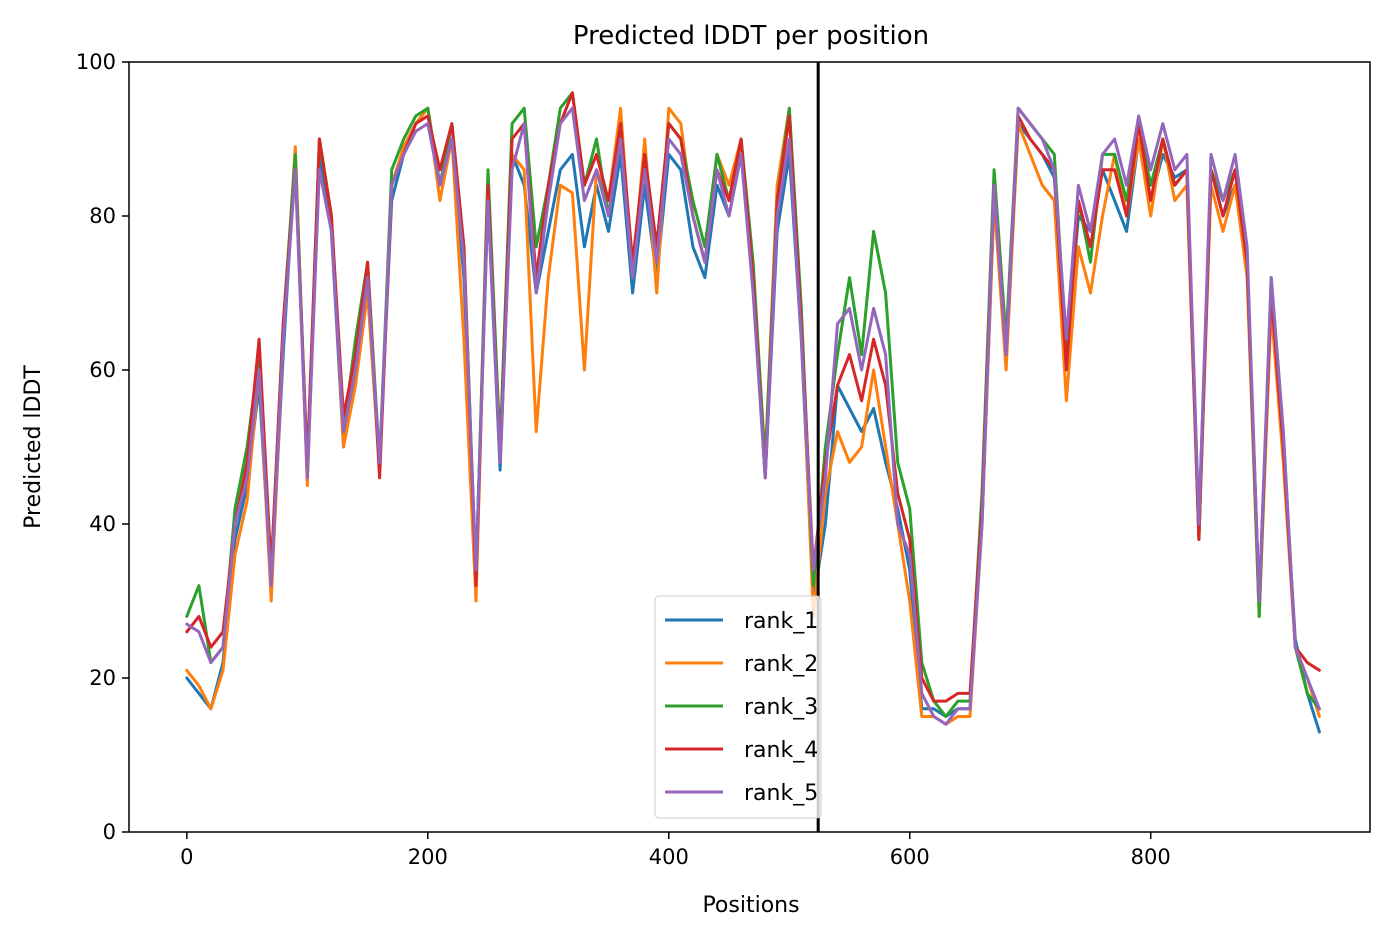 The width and height of the screenshot is (1391, 939). What do you see at coordinates (750, 905) in the screenshot?
I see `x-axis-title: Positions` at bounding box center [750, 905].